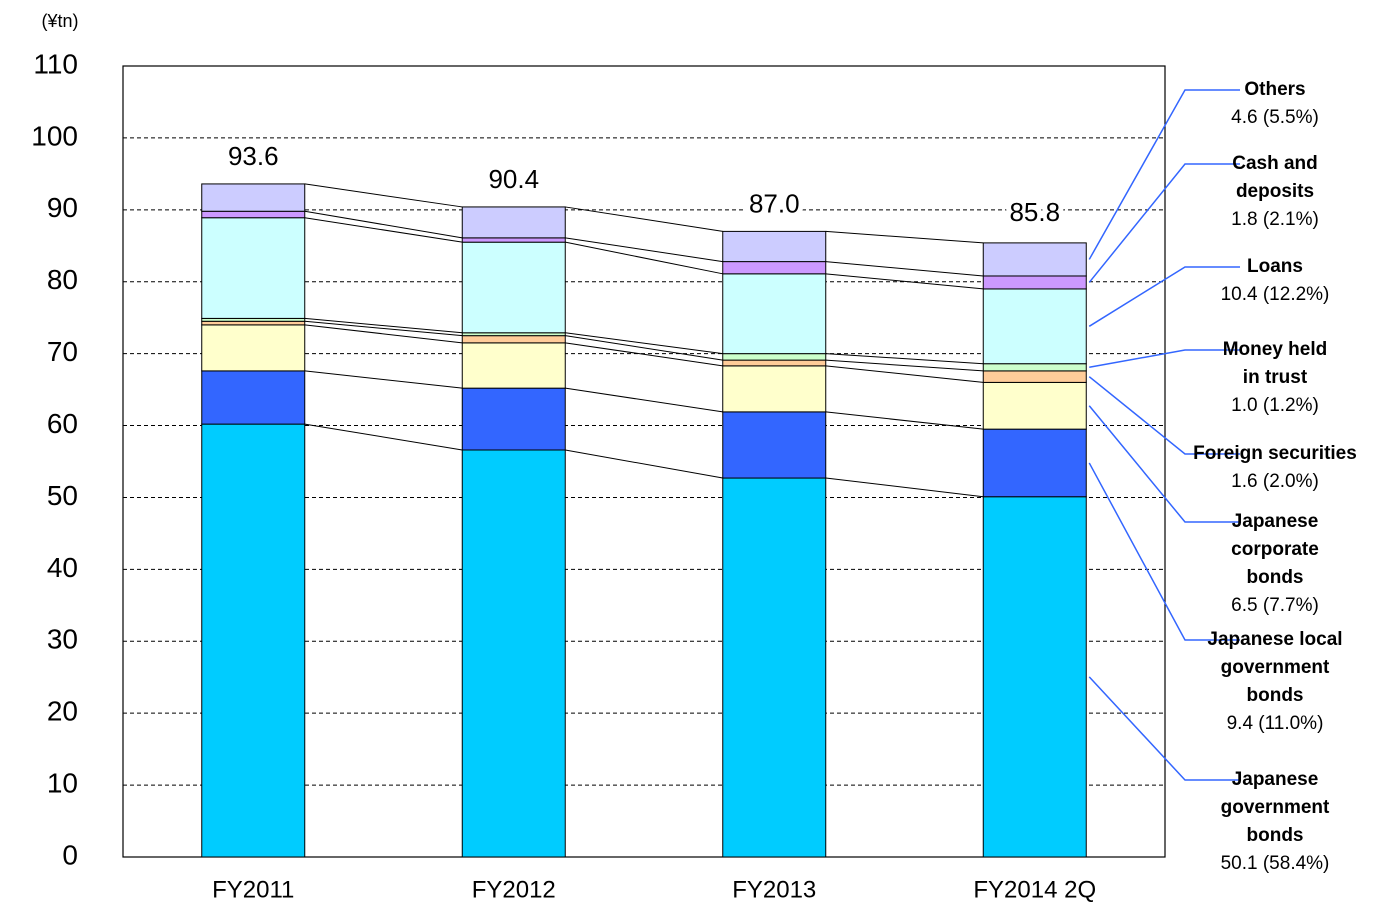 This screenshot has width=1384, height=909. What do you see at coordinates (253, 156) in the screenshot?
I see `total-label: 93.6` at bounding box center [253, 156].